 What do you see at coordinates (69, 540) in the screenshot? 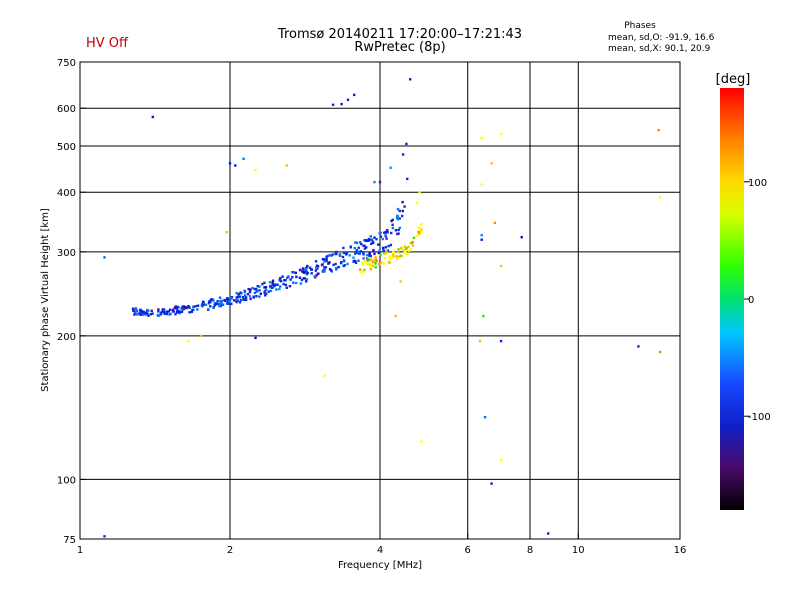
I see `y-tick-label: 75` at bounding box center [69, 540].